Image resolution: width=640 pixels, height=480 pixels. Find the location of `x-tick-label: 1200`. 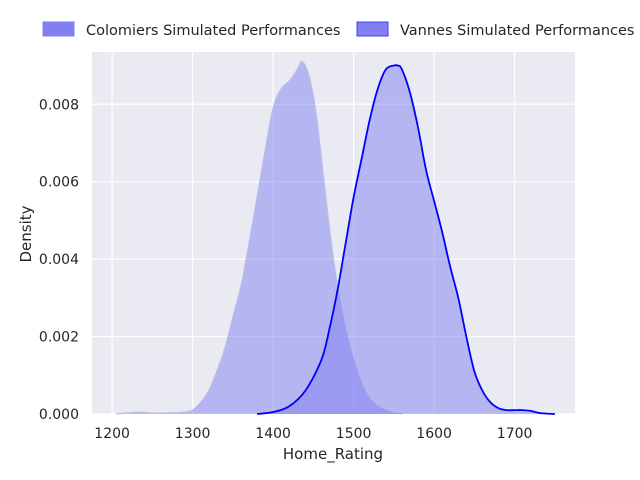

x-tick-label: 1200 is located at coordinates (112, 434).